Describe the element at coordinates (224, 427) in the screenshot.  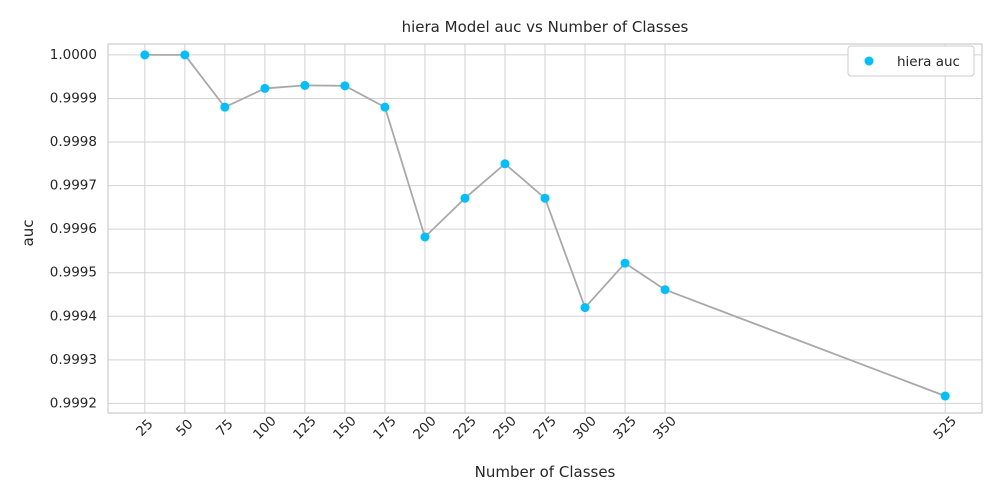
I see `x-tick-label: 75` at that location.